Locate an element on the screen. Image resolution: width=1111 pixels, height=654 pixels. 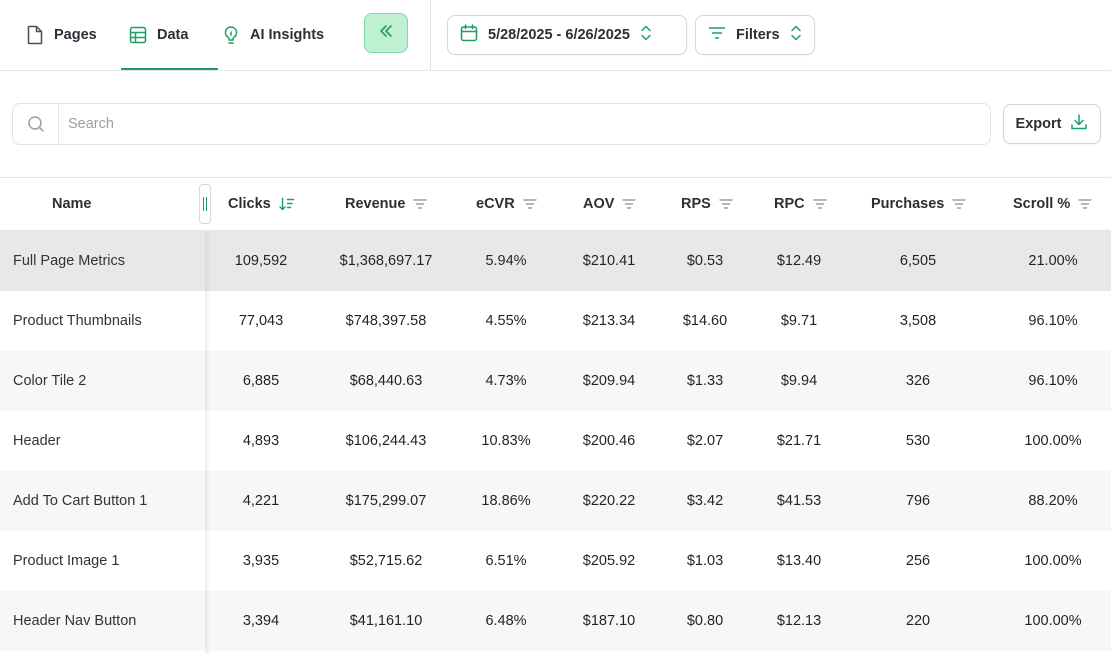
cell-aov: $200.46 is located at coordinates (609, 441).